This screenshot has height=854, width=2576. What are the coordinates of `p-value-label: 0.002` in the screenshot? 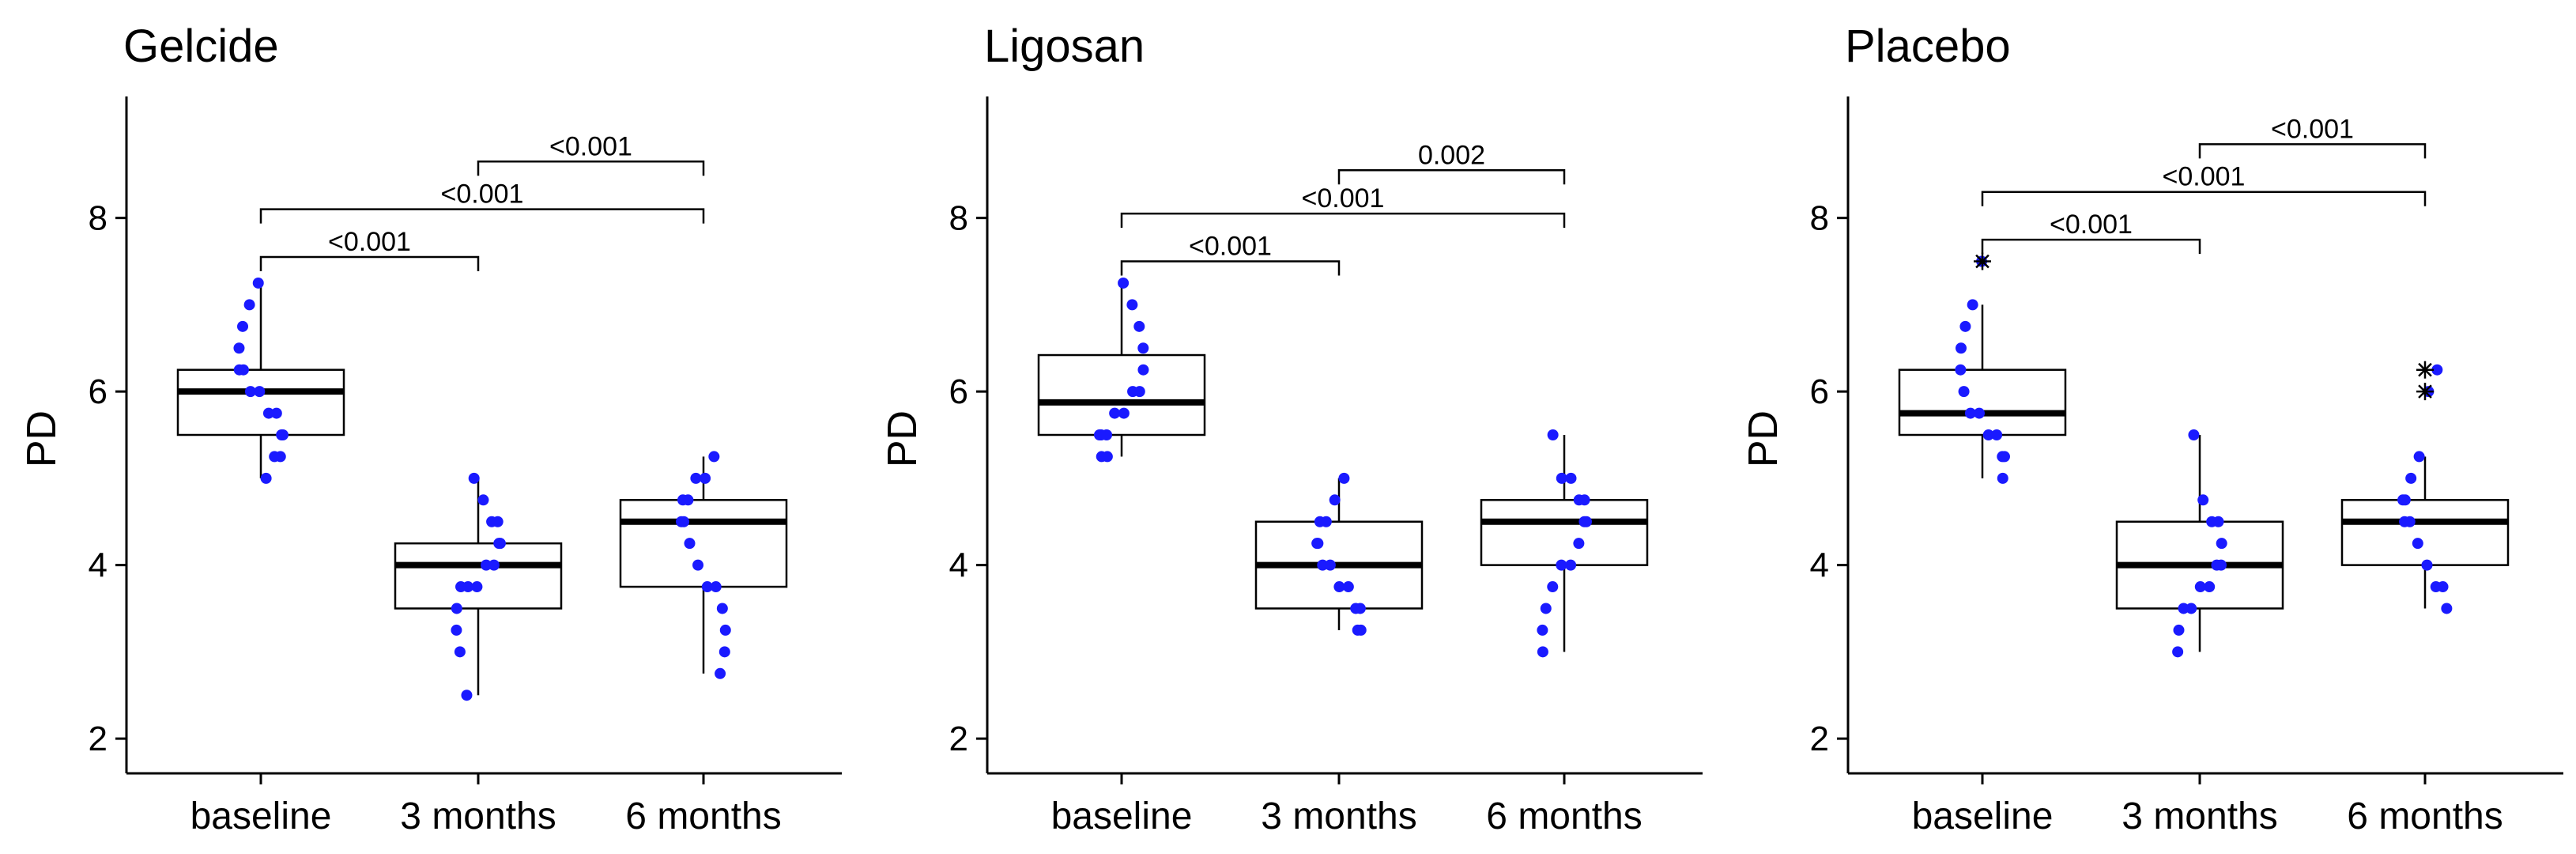 It's located at (1451, 155).